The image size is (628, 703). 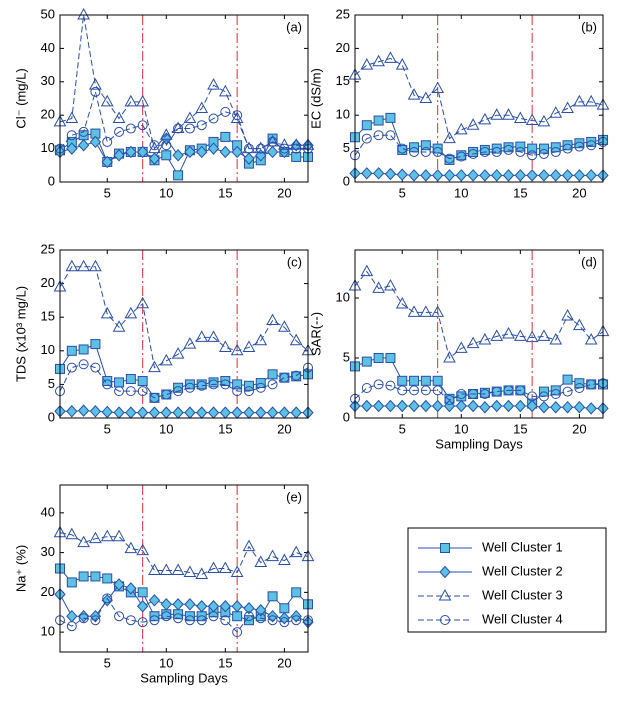 What do you see at coordinates (402, 192) in the screenshot?
I see `x-tick-label: 5` at bounding box center [402, 192].